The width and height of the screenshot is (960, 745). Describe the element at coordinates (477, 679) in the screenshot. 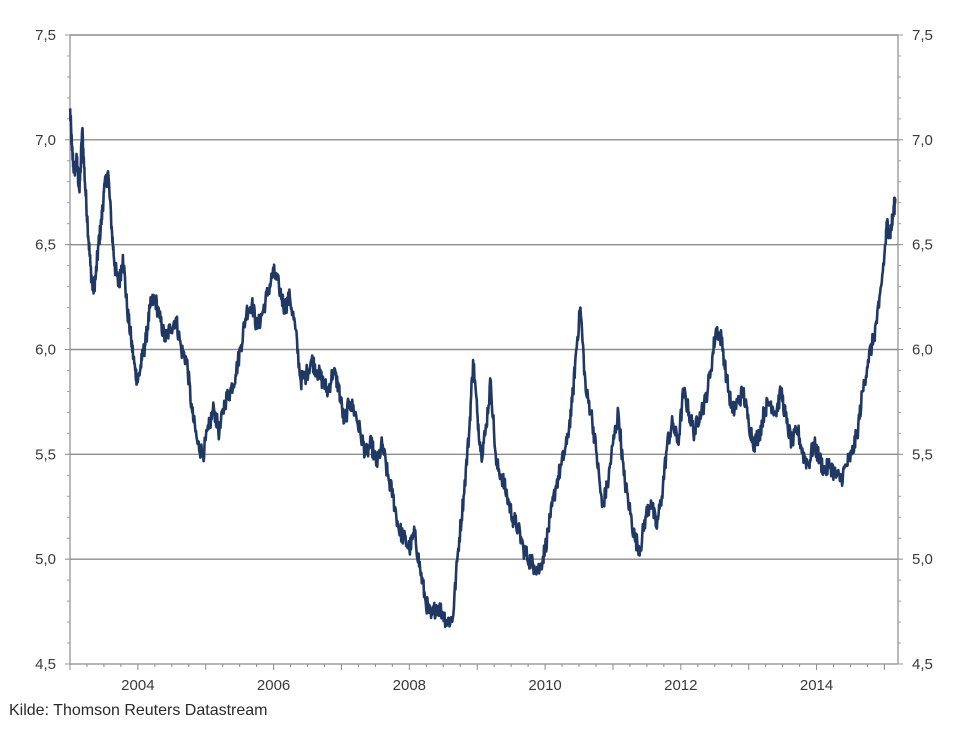

I see `x-axis: 2004 2006 2008 2010 2012 2014` at that location.